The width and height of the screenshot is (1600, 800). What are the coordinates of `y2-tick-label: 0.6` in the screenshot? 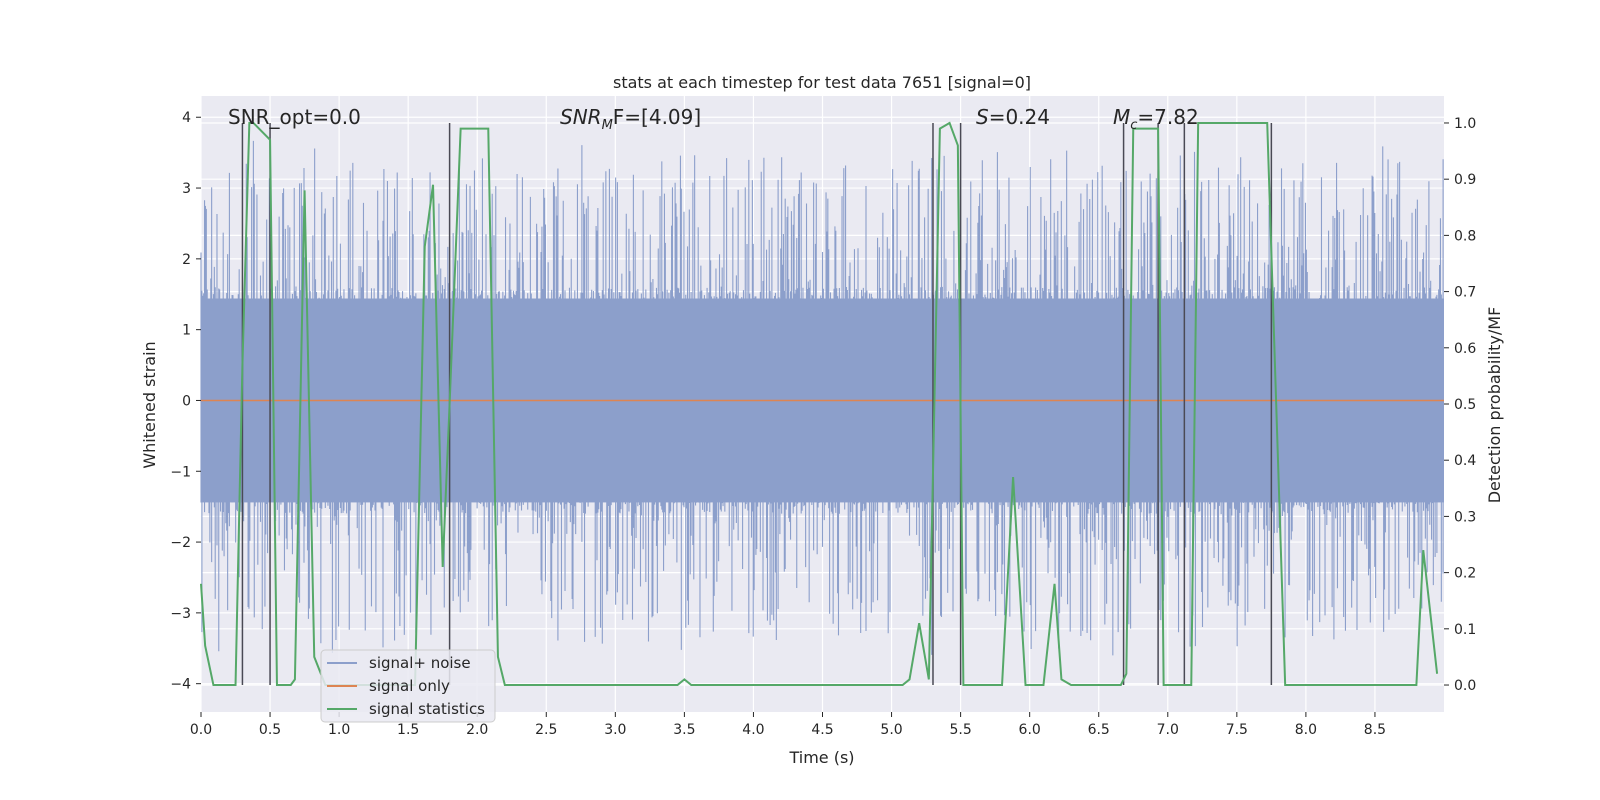 It's located at (1465, 349).